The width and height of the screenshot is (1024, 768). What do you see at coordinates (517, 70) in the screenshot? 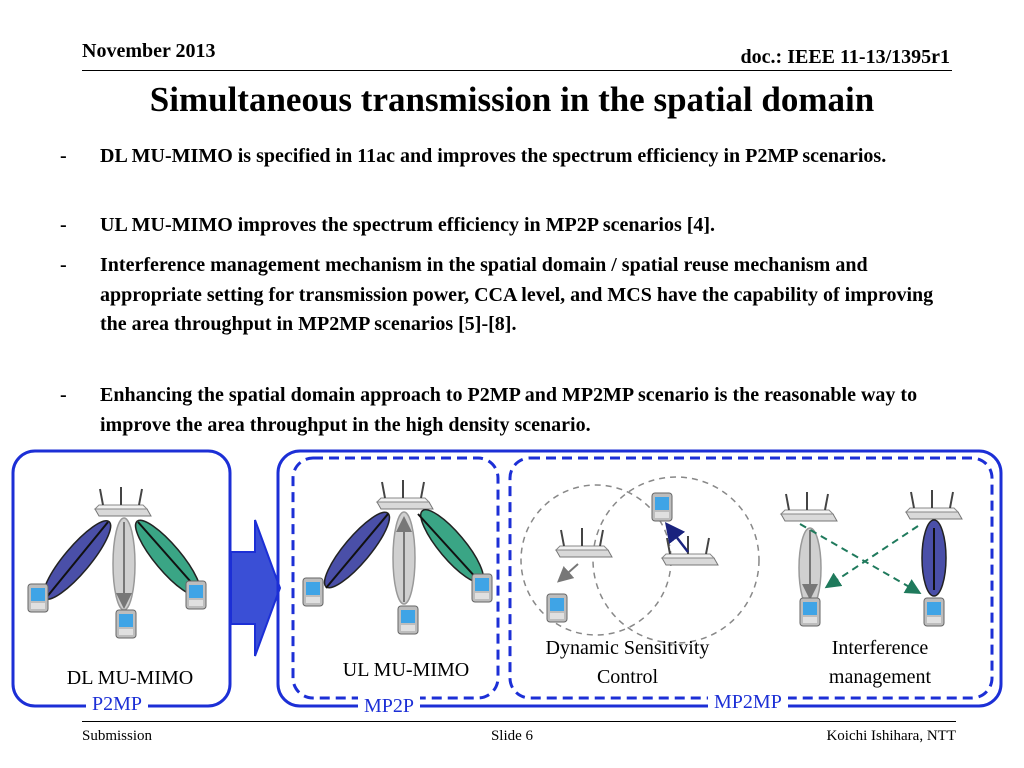
I see `header-divider` at bounding box center [517, 70].